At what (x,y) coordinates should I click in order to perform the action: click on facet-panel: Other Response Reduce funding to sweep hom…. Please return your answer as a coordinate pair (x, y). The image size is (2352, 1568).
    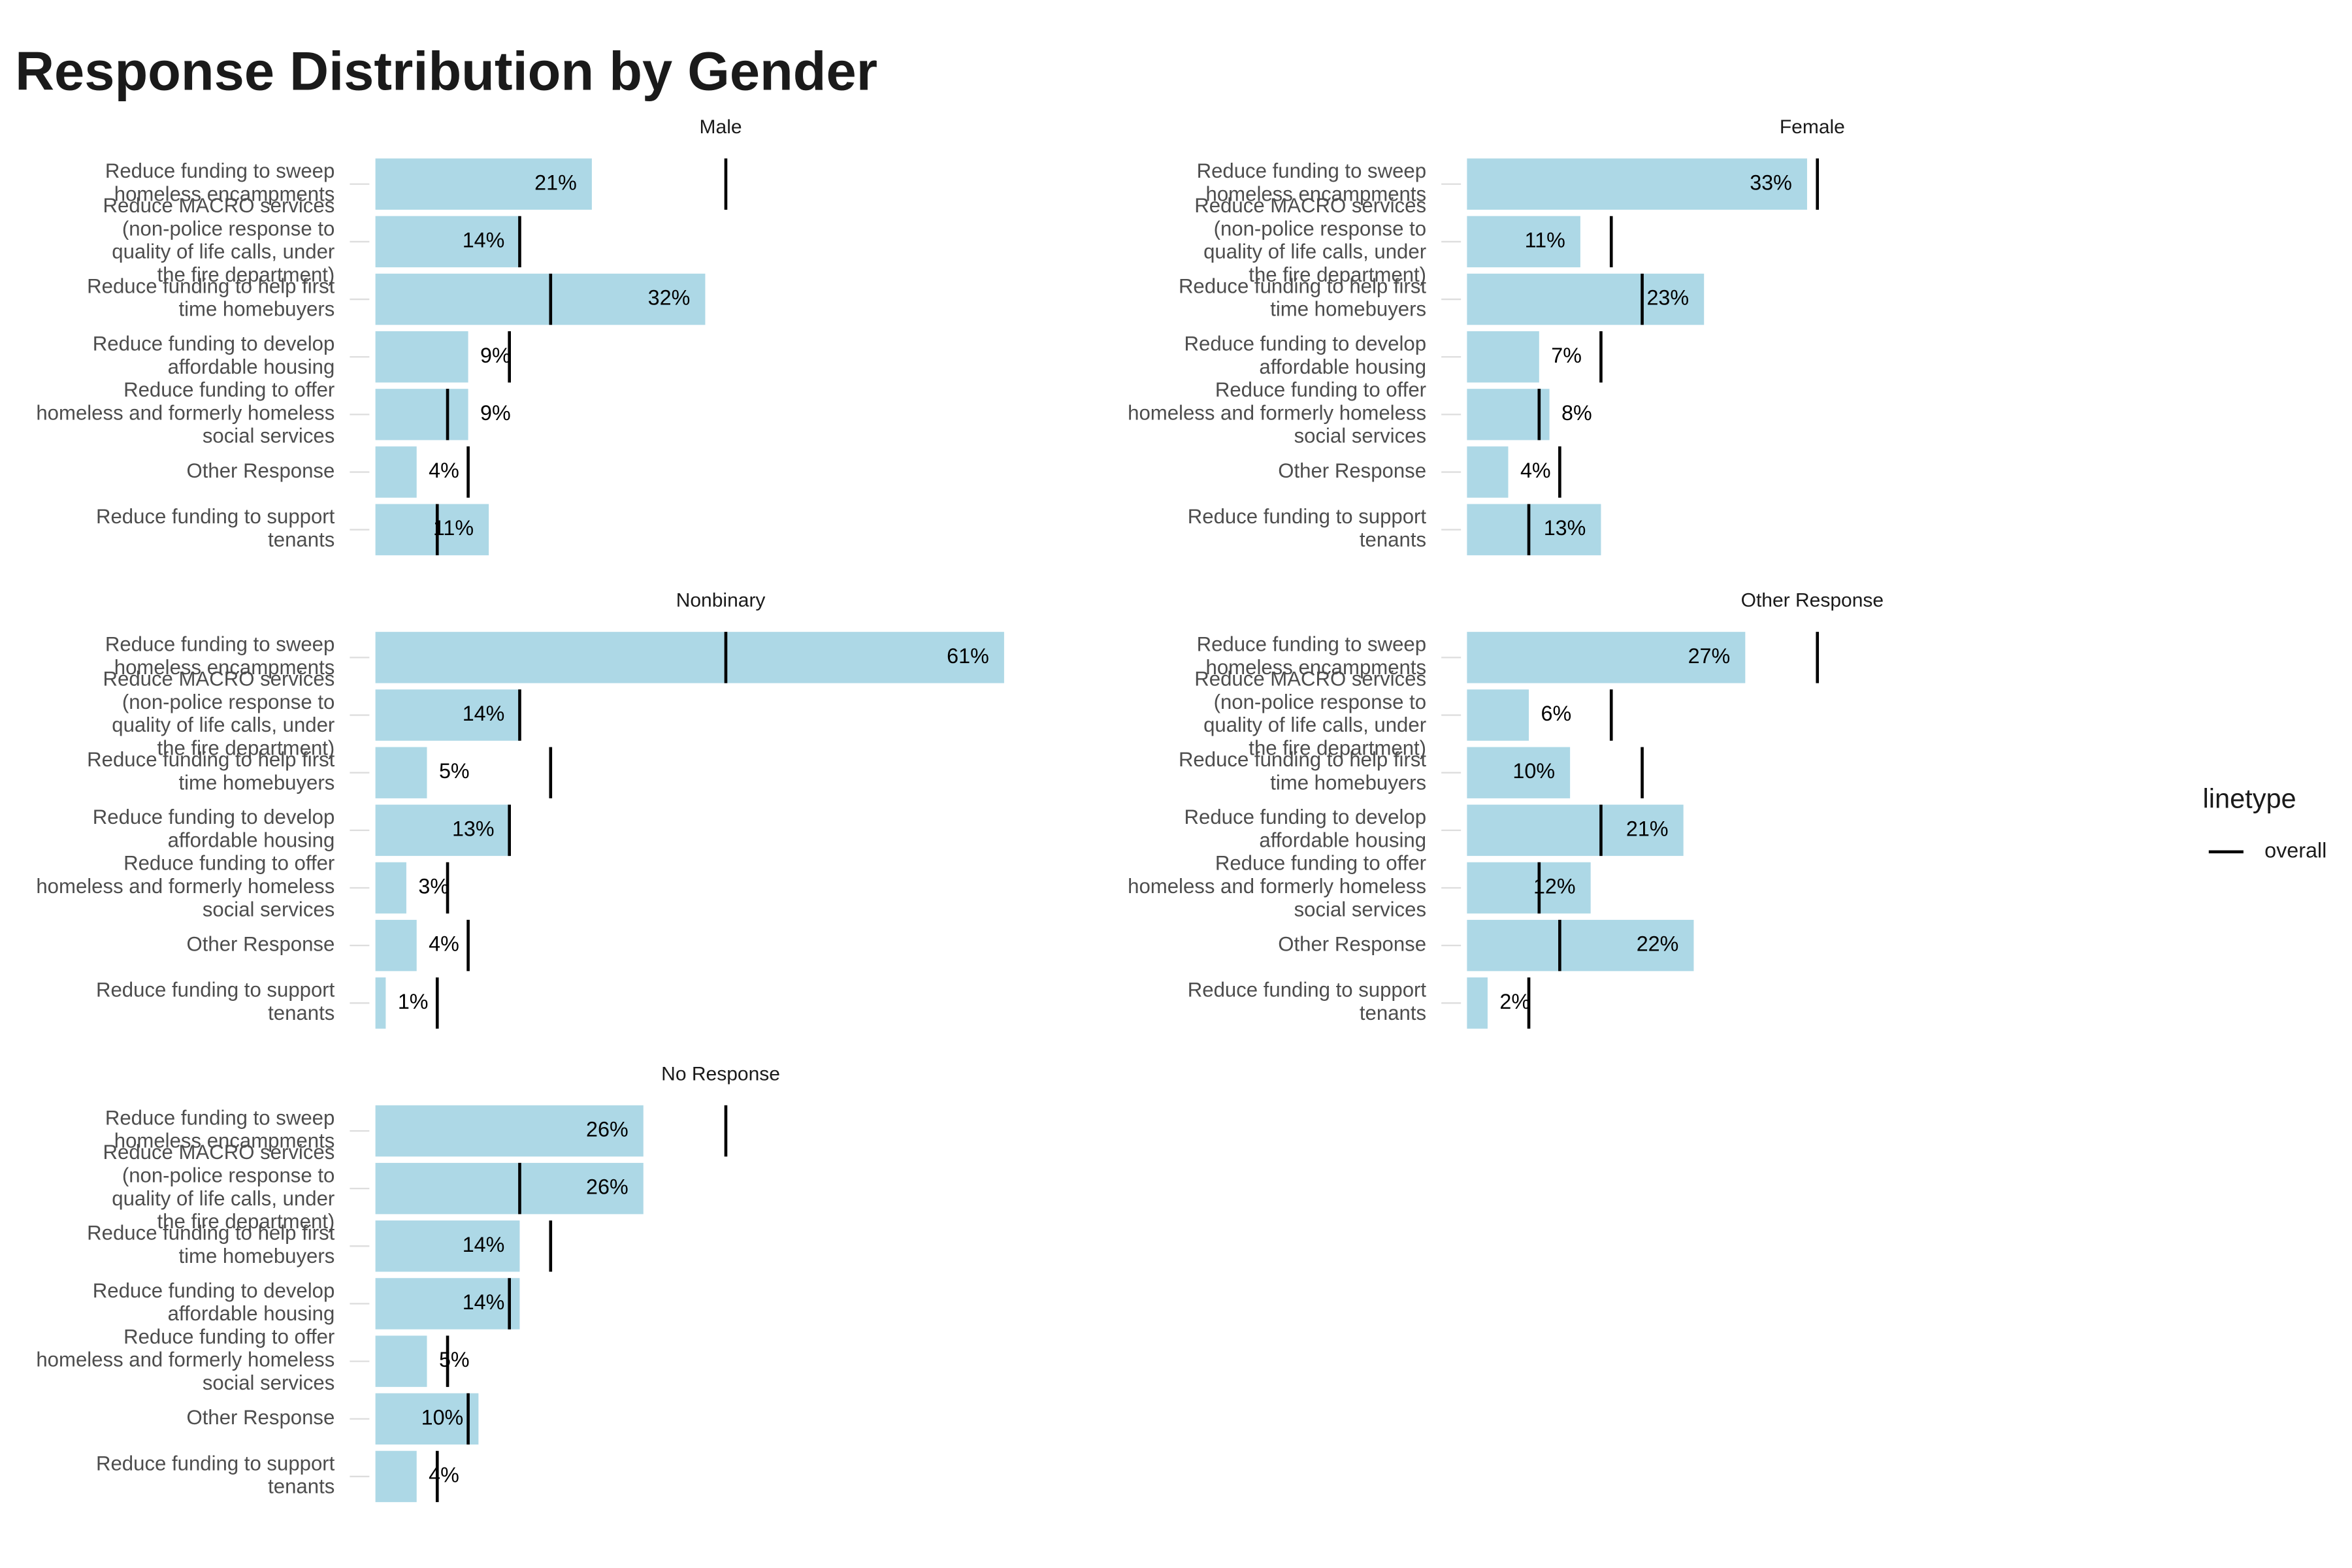
    Looking at the image, I should click on (1506, 809).